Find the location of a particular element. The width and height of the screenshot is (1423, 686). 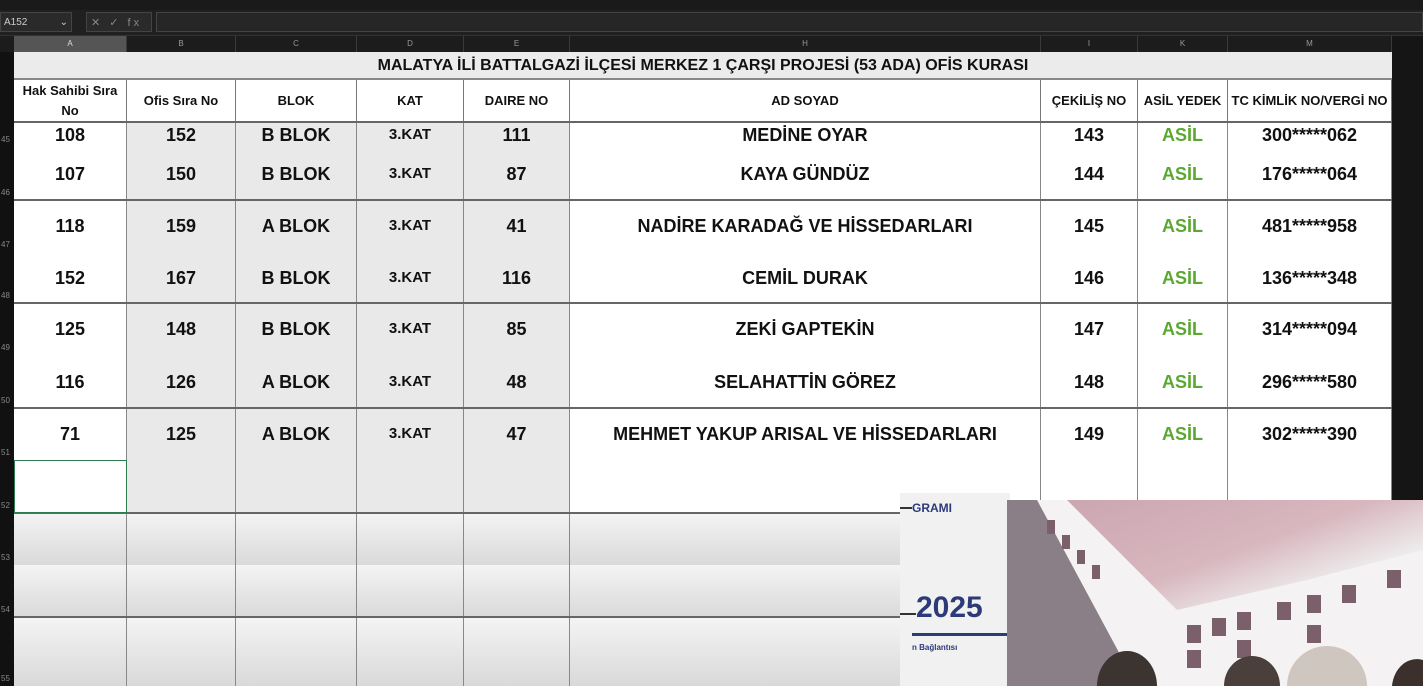

table-cell: 314*****094 is located at coordinates (1310, 329).